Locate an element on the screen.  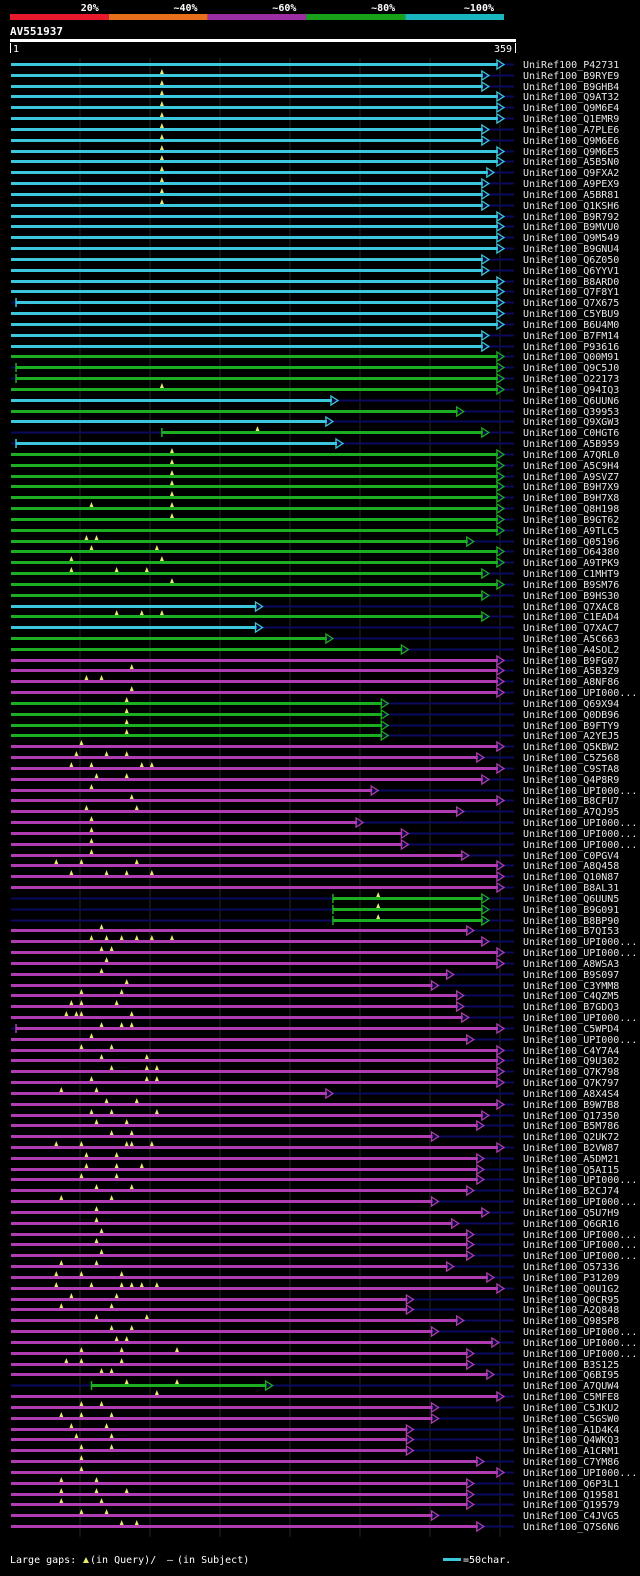
hit-label: UniRef100_Q9C5J0 is located at coordinates (571, 368).